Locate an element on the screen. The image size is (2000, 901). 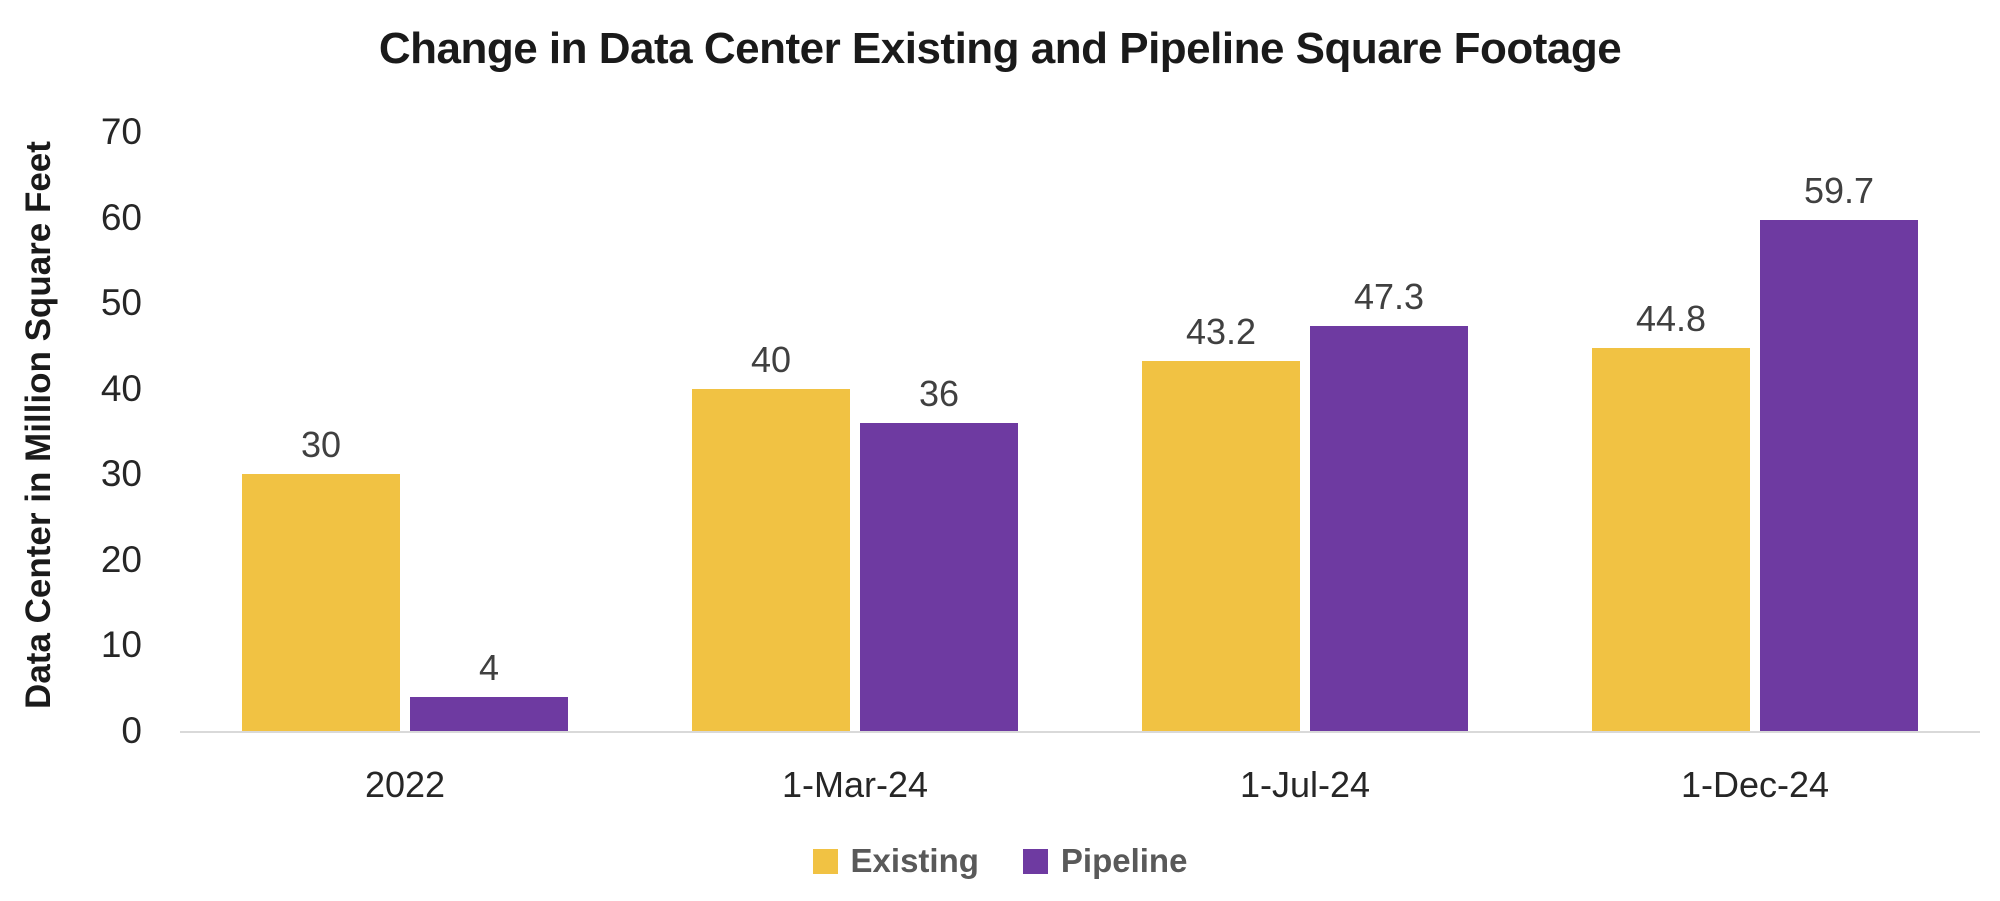
bar-value-label: 40 is located at coordinates (771, 359).